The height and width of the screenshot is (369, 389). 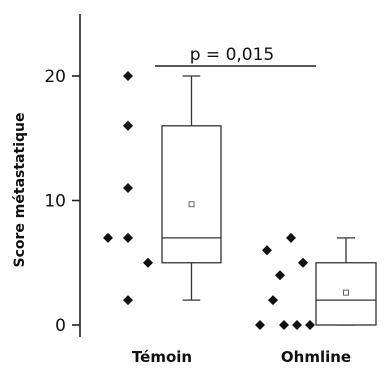 I want to click on box-temoin, so click(x=191, y=188).